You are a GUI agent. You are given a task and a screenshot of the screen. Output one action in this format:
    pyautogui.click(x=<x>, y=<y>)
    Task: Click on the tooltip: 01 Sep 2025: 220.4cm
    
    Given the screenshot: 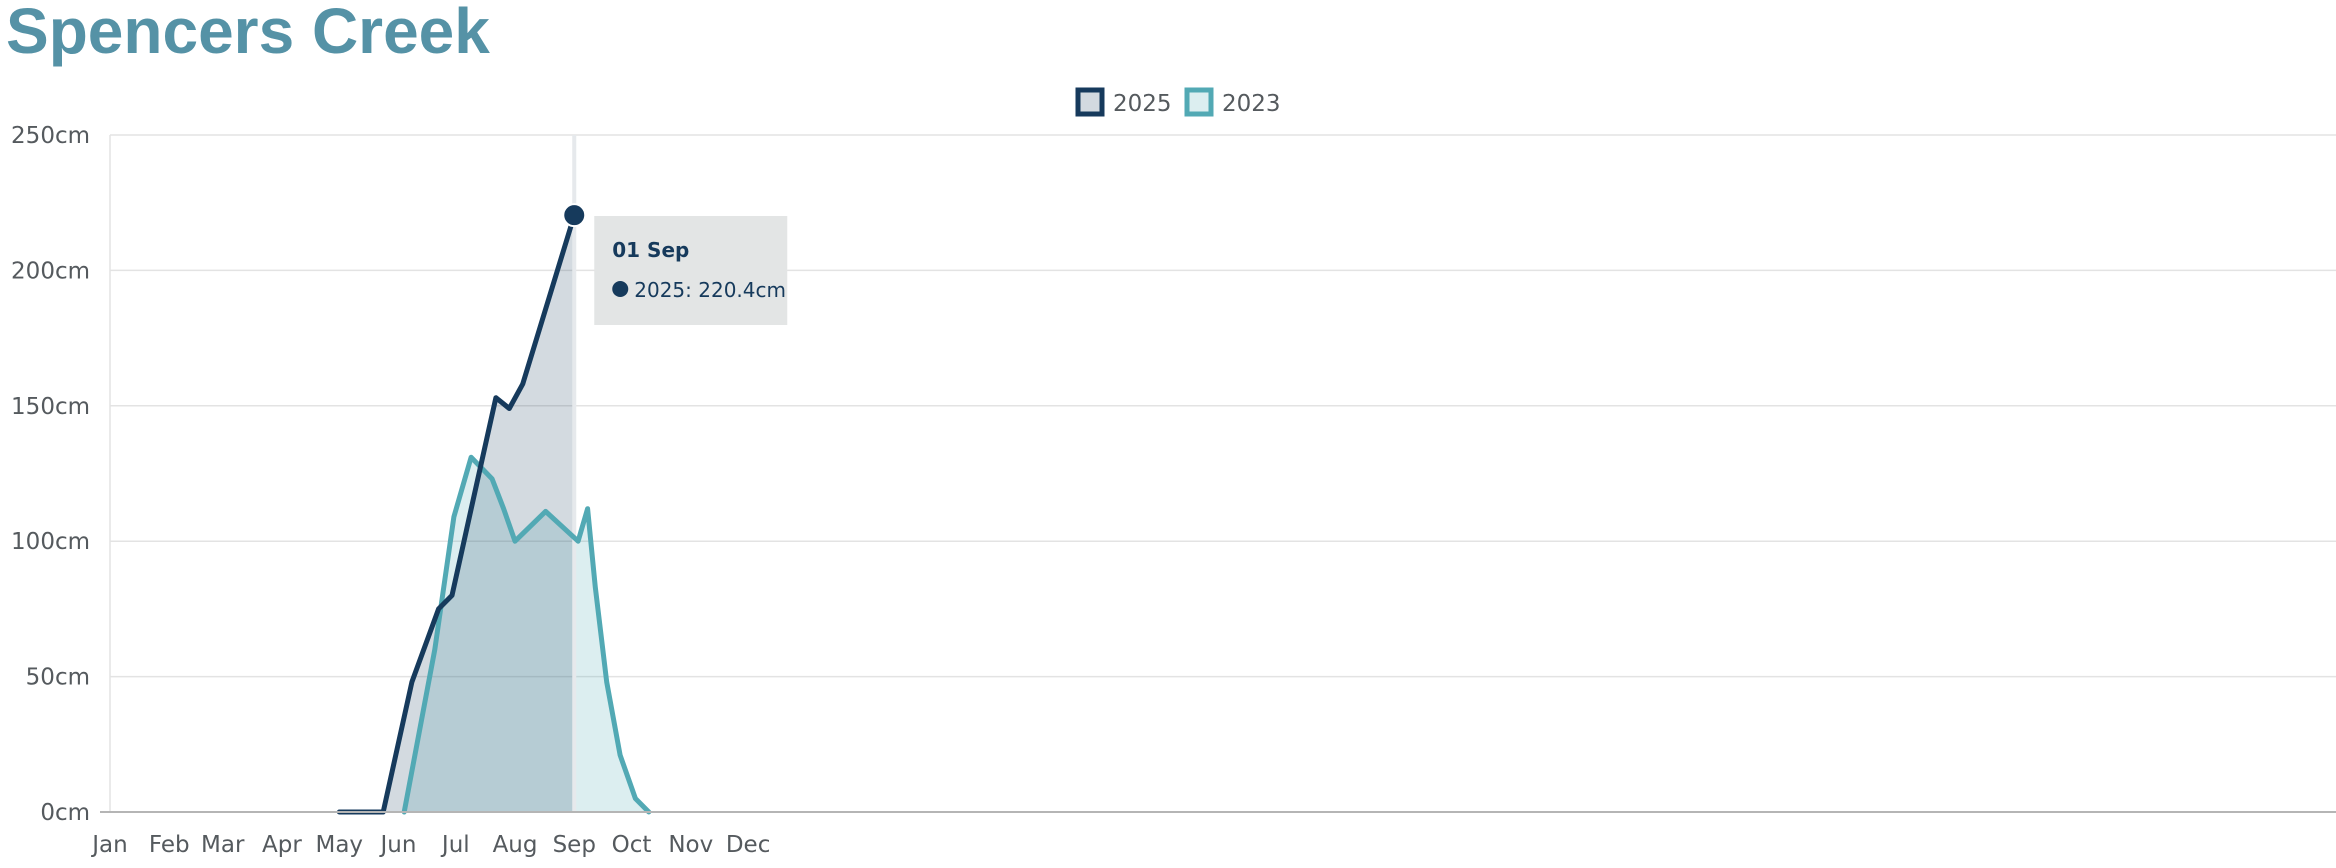 What is the action you would take?
    pyautogui.click(x=691, y=270)
    